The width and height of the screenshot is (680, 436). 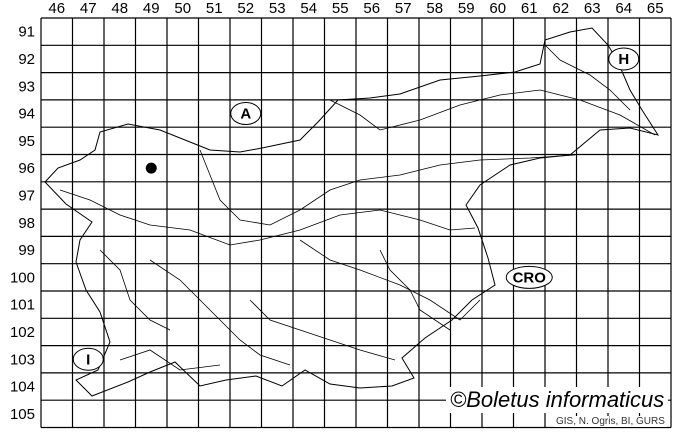 What do you see at coordinates (308, 8) in the screenshot?
I see `column-label: 54` at bounding box center [308, 8].